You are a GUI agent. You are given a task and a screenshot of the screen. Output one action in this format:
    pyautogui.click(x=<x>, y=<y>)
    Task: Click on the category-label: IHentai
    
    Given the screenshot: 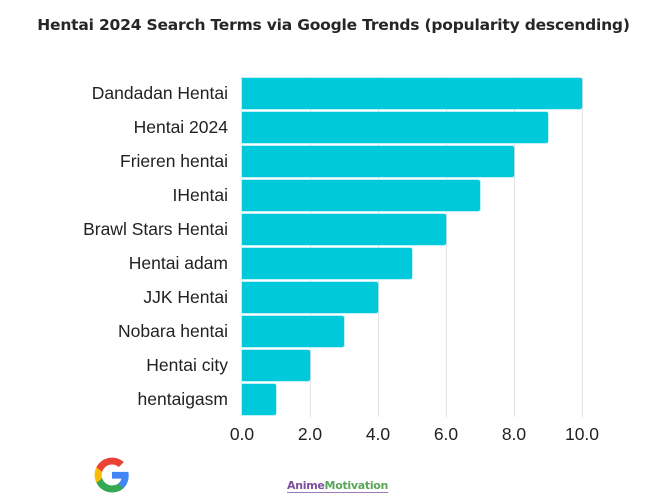 What is the action you would take?
    pyautogui.click(x=200, y=195)
    